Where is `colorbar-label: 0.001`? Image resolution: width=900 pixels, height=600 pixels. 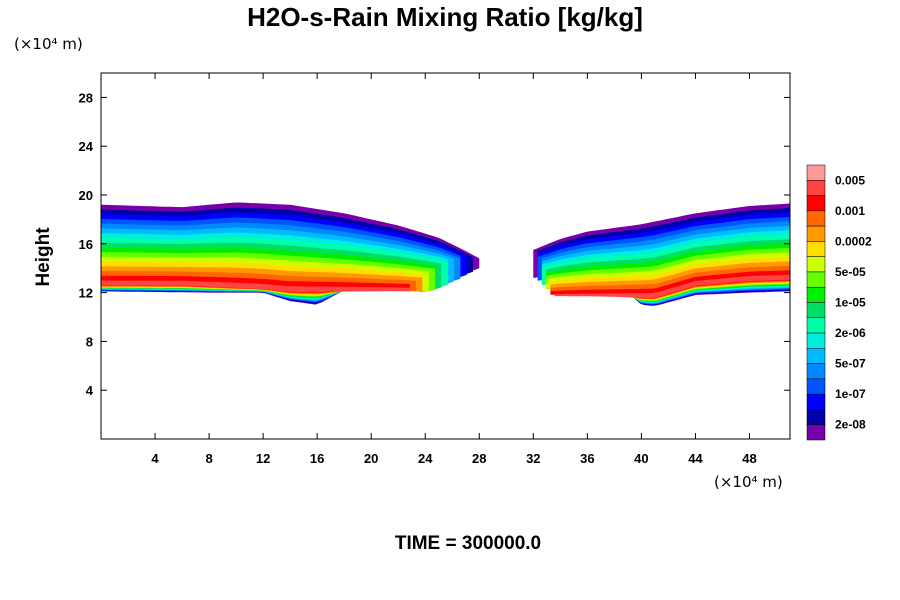 colorbar-label: 0.001 is located at coordinates (850, 211).